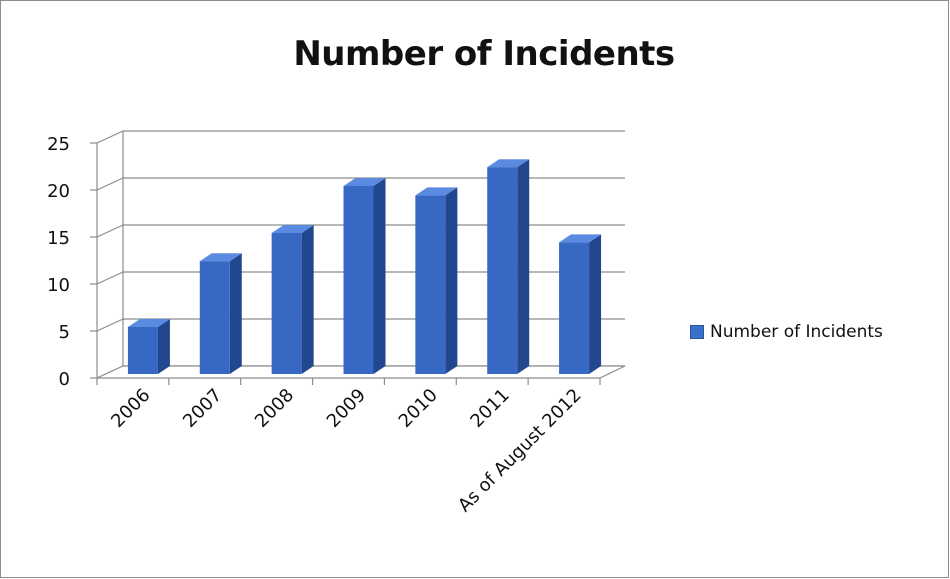  I want to click on x-tick-label: As of August 2012, so click(520, 451).